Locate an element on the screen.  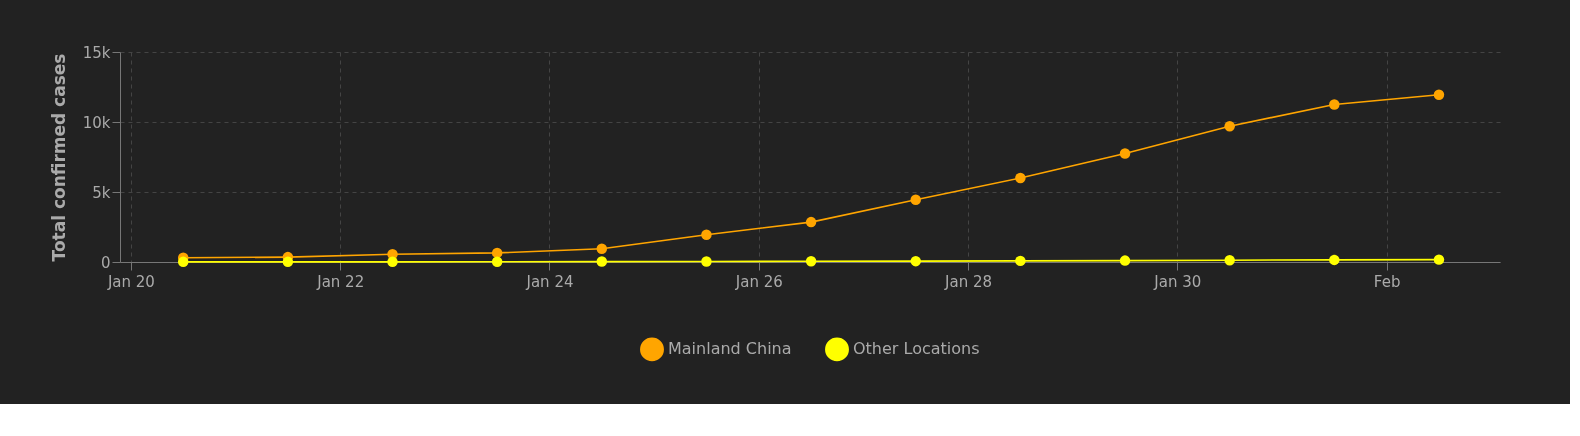
legend-label: Mainland China is located at coordinates (730, 349).